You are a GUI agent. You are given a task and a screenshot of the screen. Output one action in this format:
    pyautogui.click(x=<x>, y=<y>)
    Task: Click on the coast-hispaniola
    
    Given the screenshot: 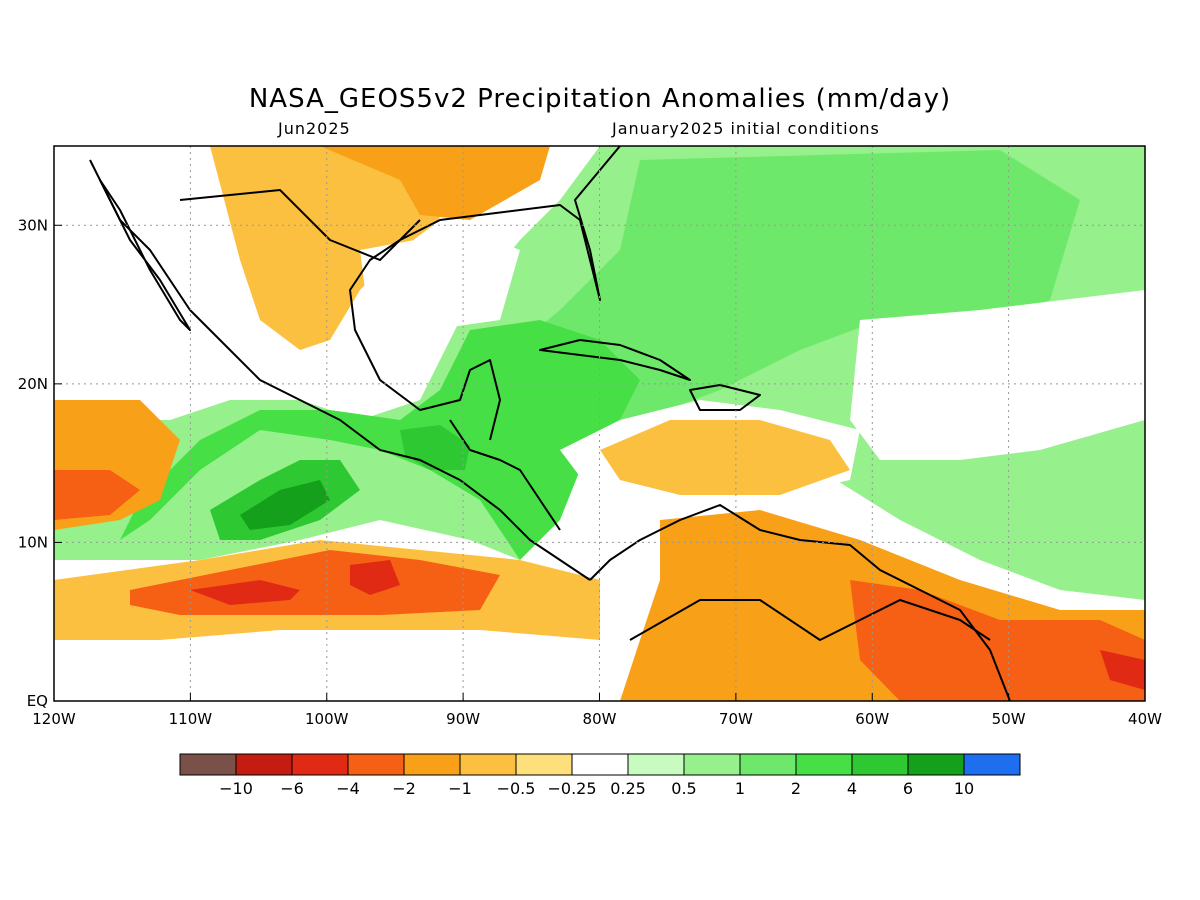 What is the action you would take?
    pyautogui.click(x=725, y=397)
    